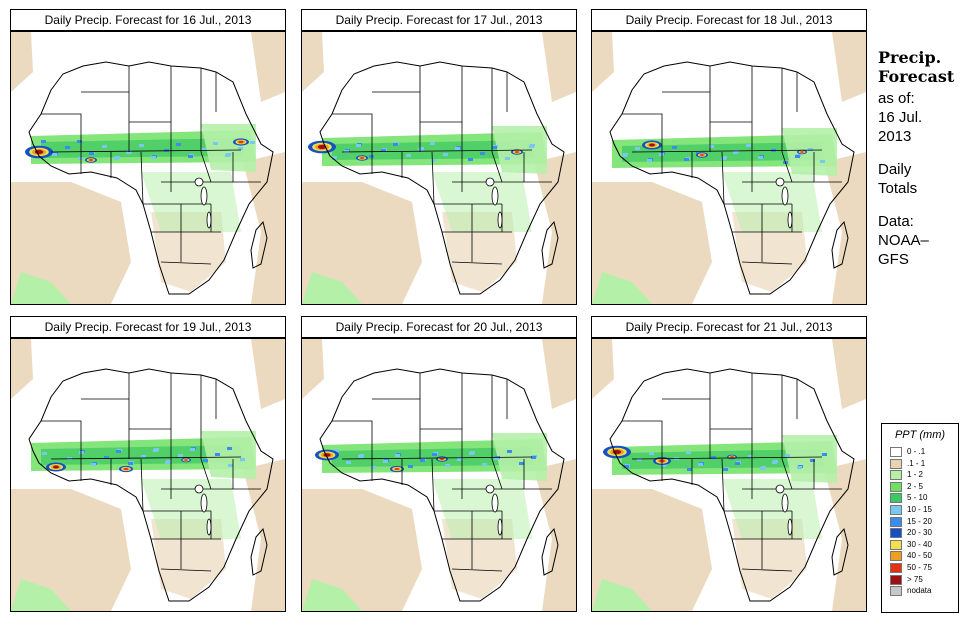  I want to click on legend-label: 40 - 50, so click(919, 556).